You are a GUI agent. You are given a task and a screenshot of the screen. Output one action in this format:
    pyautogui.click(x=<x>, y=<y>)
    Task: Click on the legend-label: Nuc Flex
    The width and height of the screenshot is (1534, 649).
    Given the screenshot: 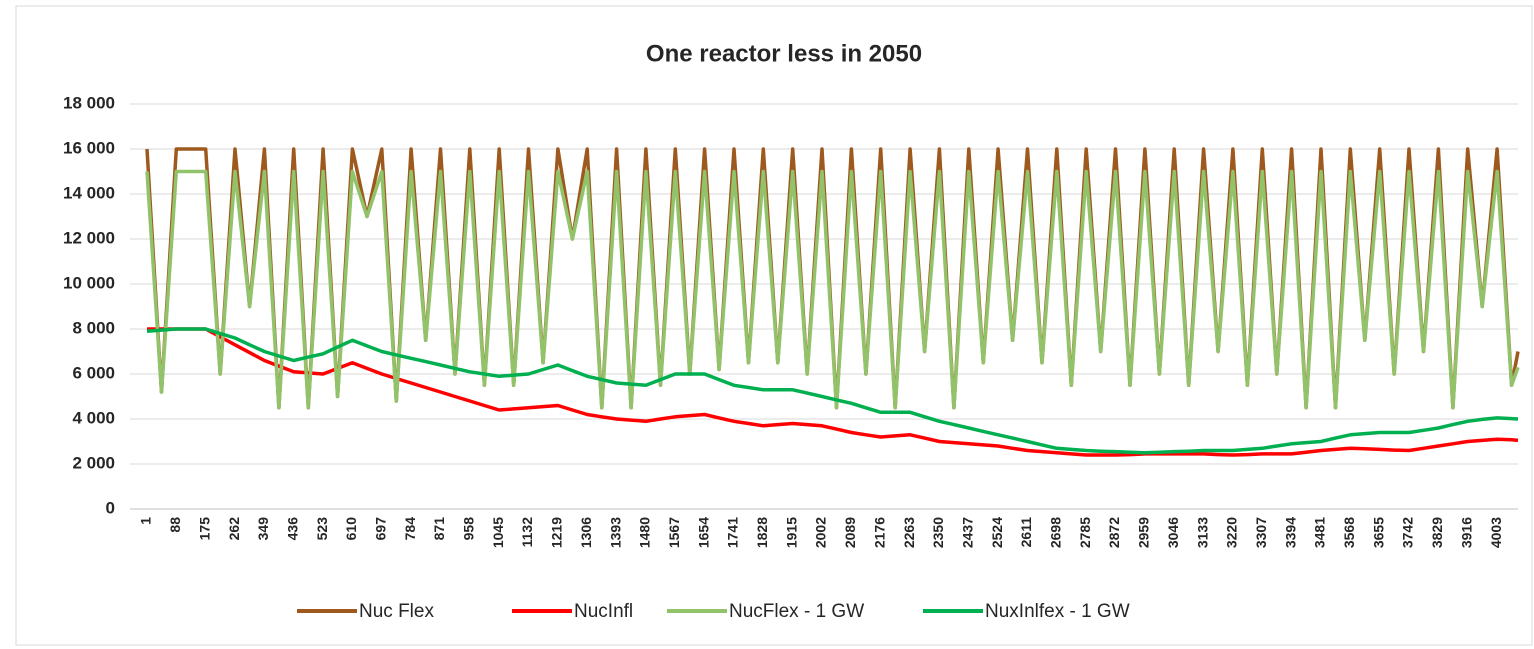 What is the action you would take?
    pyautogui.click(x=396, y=611)
    